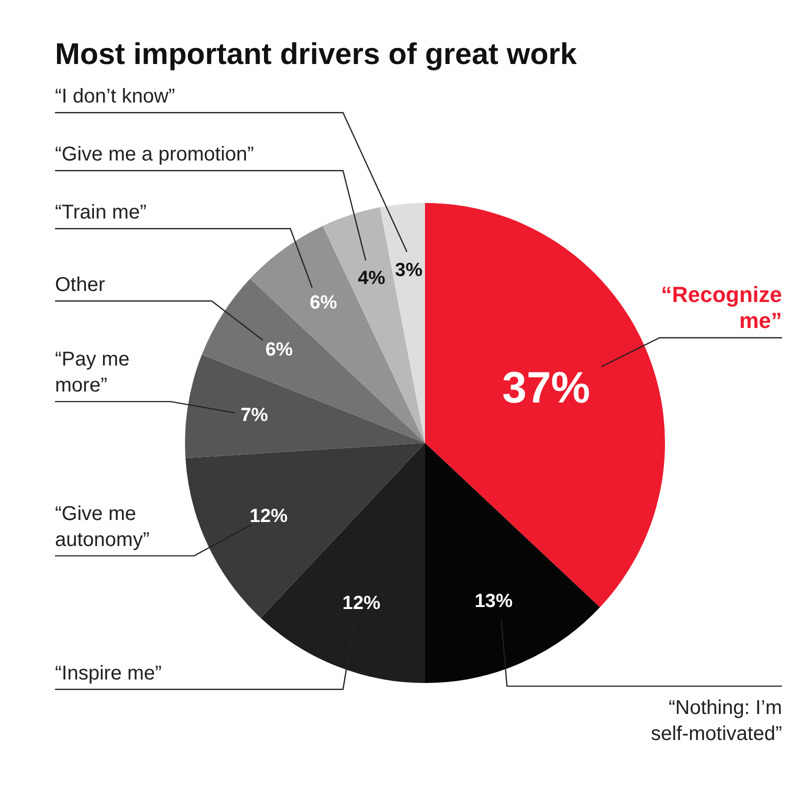 The height and width of the screenshot is (805, 812). I want to click on slice-label: “Train me”, so click(100, 213).